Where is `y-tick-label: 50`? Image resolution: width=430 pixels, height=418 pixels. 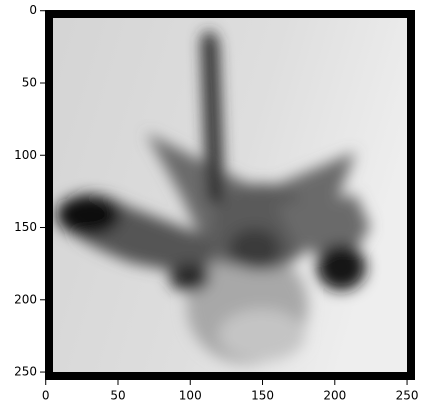 y-tick-label: 50 is located at coordinates (29, 82).